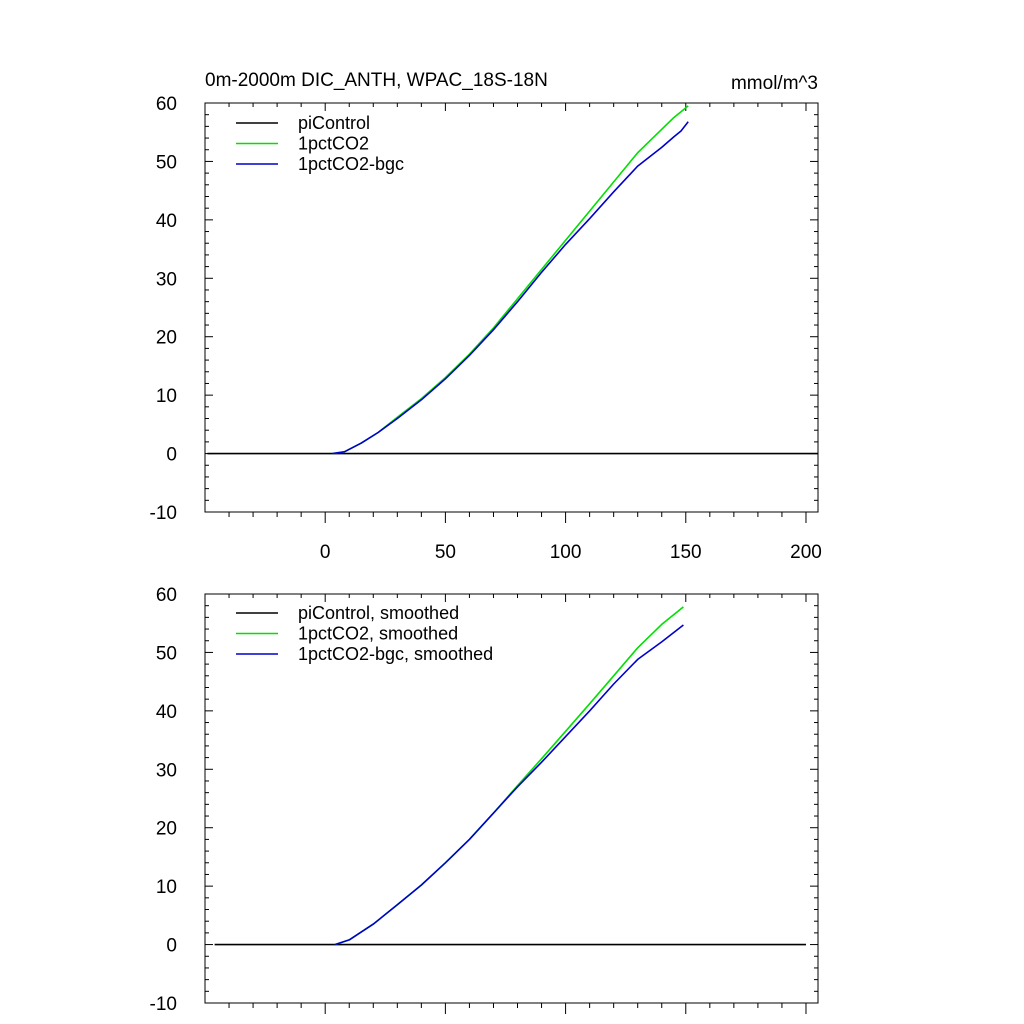  Describe the element at coordinates (445, 552) in the screenshot. I see `x-tick-label: 50` at that location.